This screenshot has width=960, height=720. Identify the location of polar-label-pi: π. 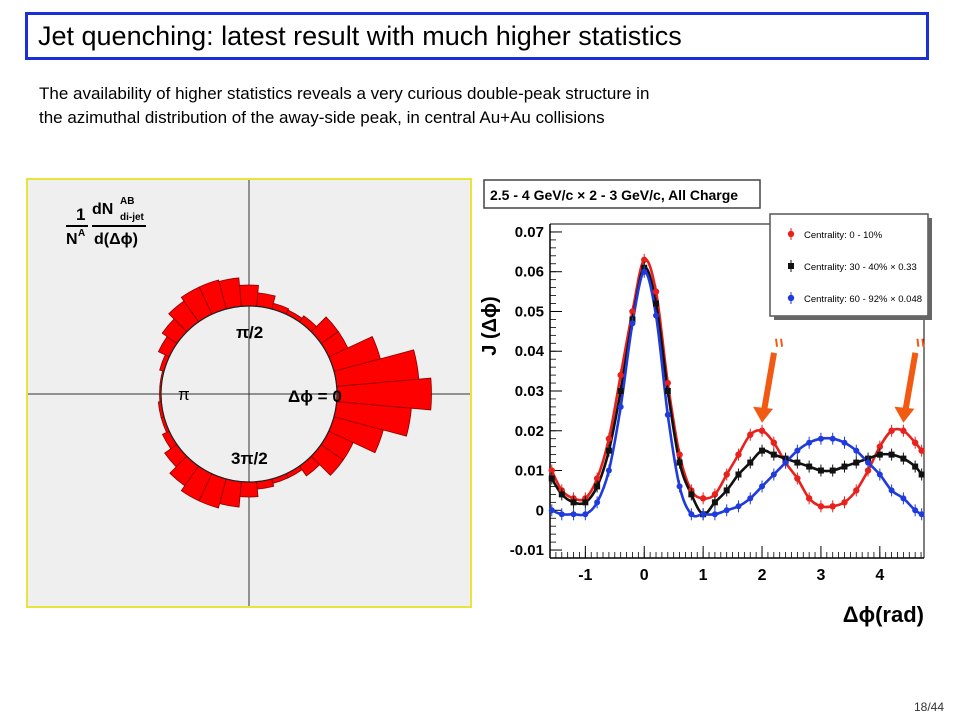
(184, 394).